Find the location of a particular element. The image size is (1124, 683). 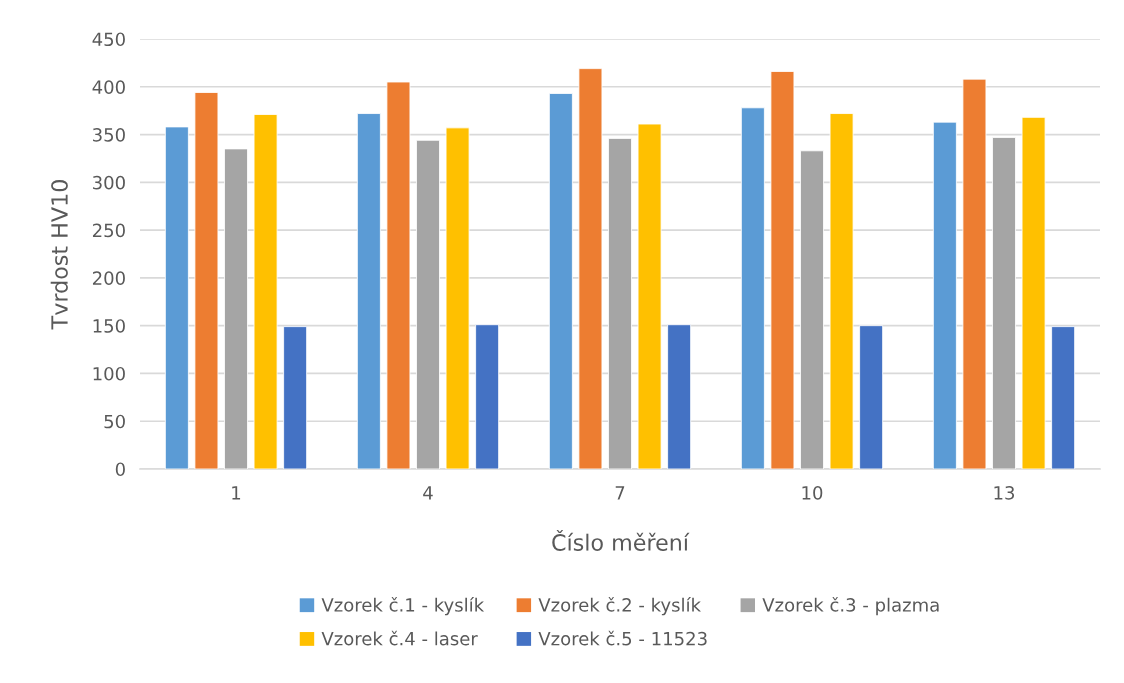

y-tick-label: 250 is located at coordinates (108, 230).